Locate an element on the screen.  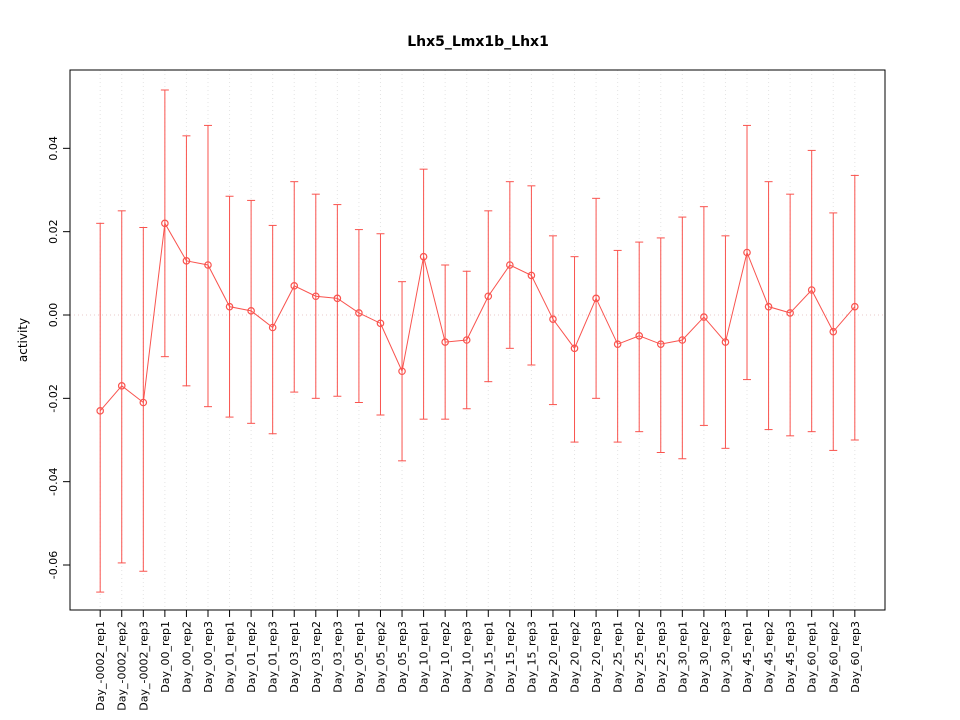
svg-text: Day_25_rep2 is located at coordinates (639, 657).